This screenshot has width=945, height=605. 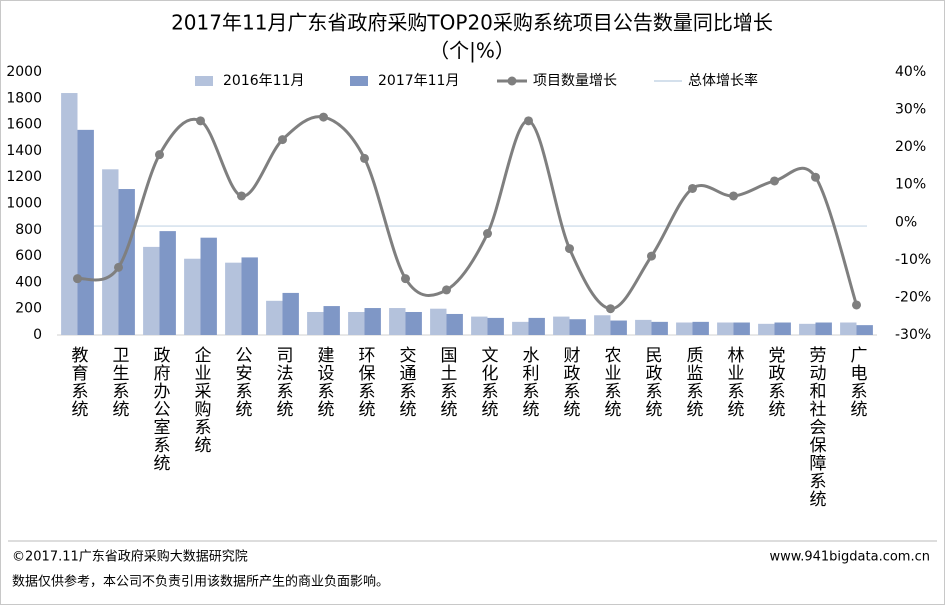 What do you see at coordinates (324, 382) in the screenshot?
I see `x-tick-label: 建设系统` at bounding box center [324, 382].